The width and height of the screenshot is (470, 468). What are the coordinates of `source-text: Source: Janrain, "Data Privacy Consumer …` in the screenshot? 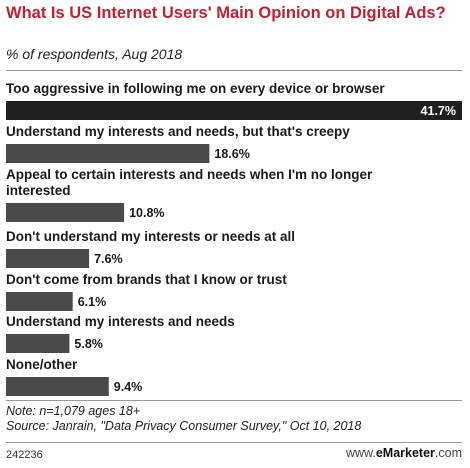 It's located at (184, 426).